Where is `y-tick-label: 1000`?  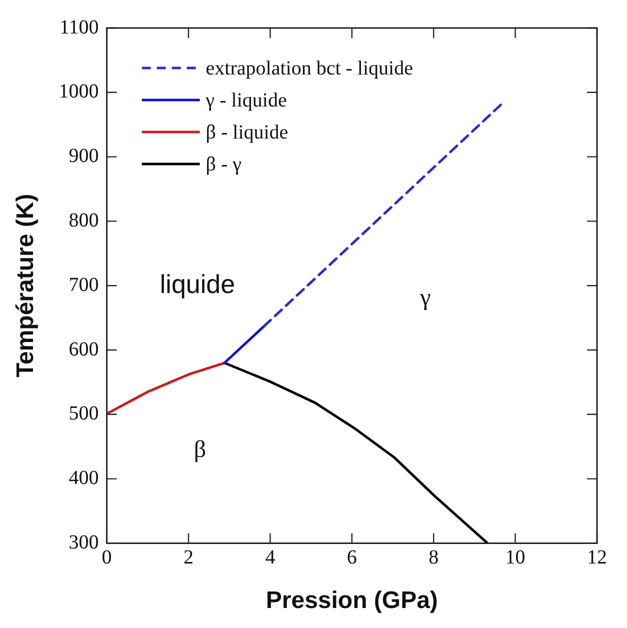
y-tick-label: 1000 is located at coordinates (78, 91).